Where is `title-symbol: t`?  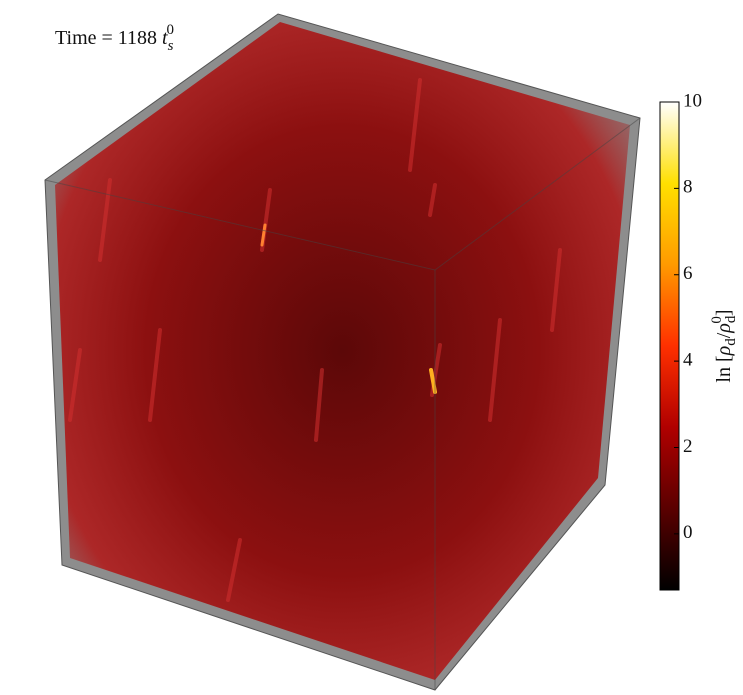
title-symbol: t is located at coordinates (165, 38).